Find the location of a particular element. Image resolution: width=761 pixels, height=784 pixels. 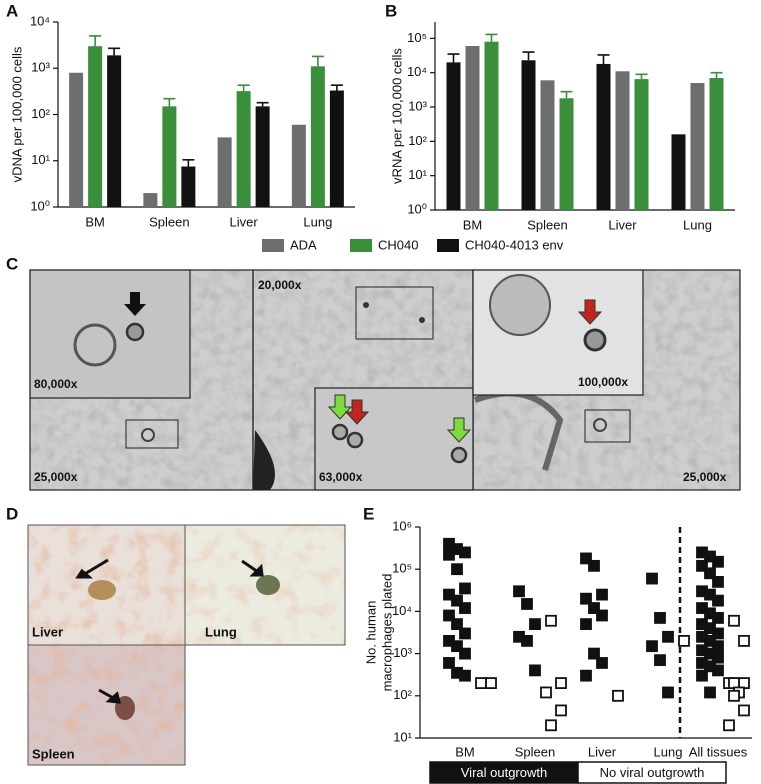

legend-label: CH040-4013 env is located at coordinates (514, 244).